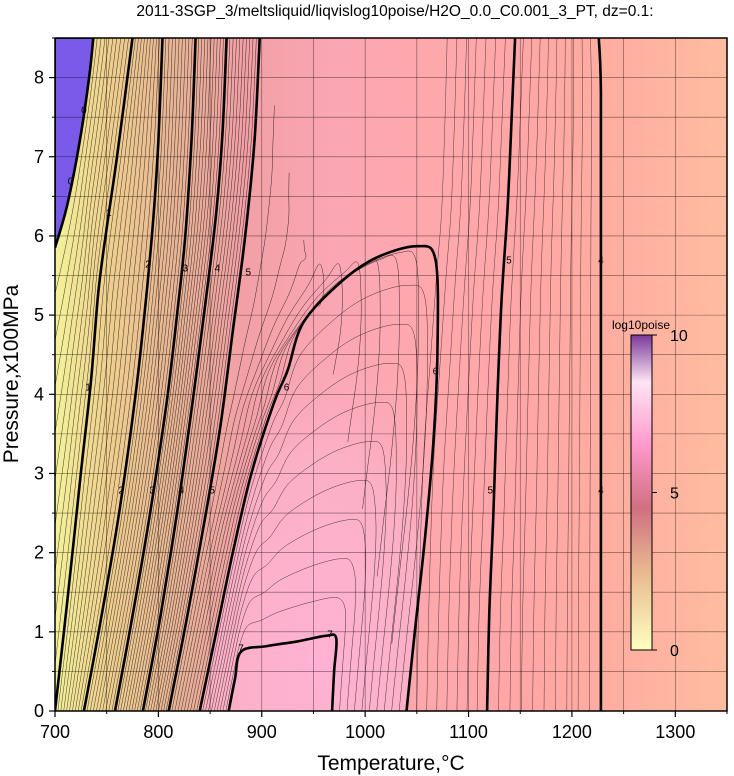  What do you see at coordinates (572, 732) in the screenshot?
I see `x-tick-label: 1200` at bounding box center [572, 732].